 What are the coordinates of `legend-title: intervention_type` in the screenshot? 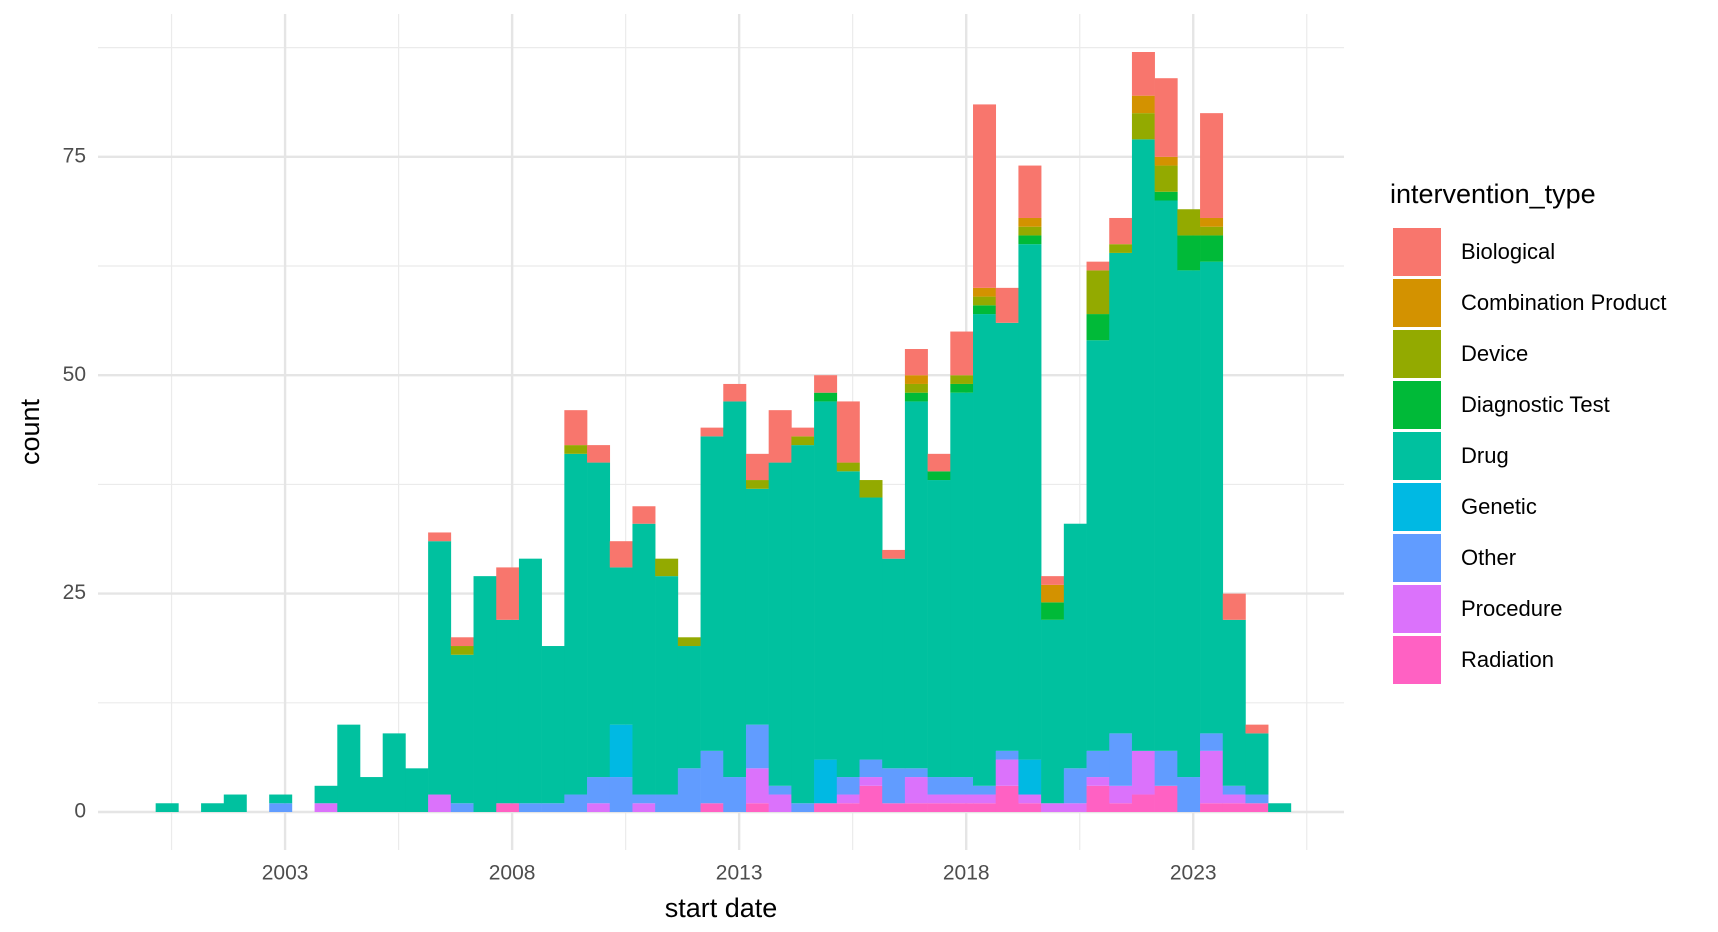 It's located at (1493, 194).